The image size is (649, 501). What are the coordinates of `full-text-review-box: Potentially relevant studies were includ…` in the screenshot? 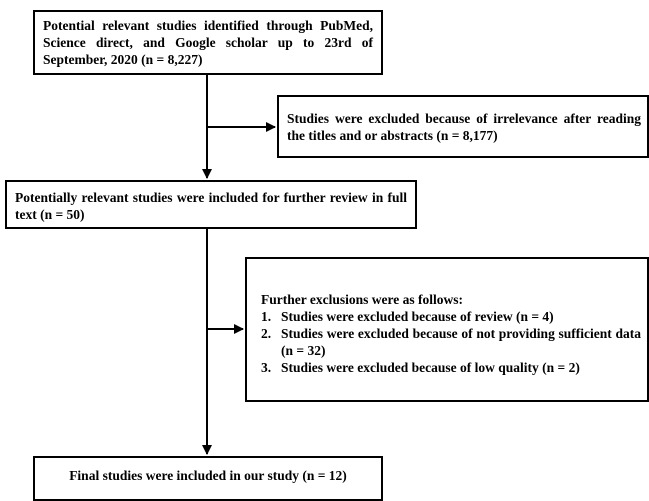 It's located at (211, 204).